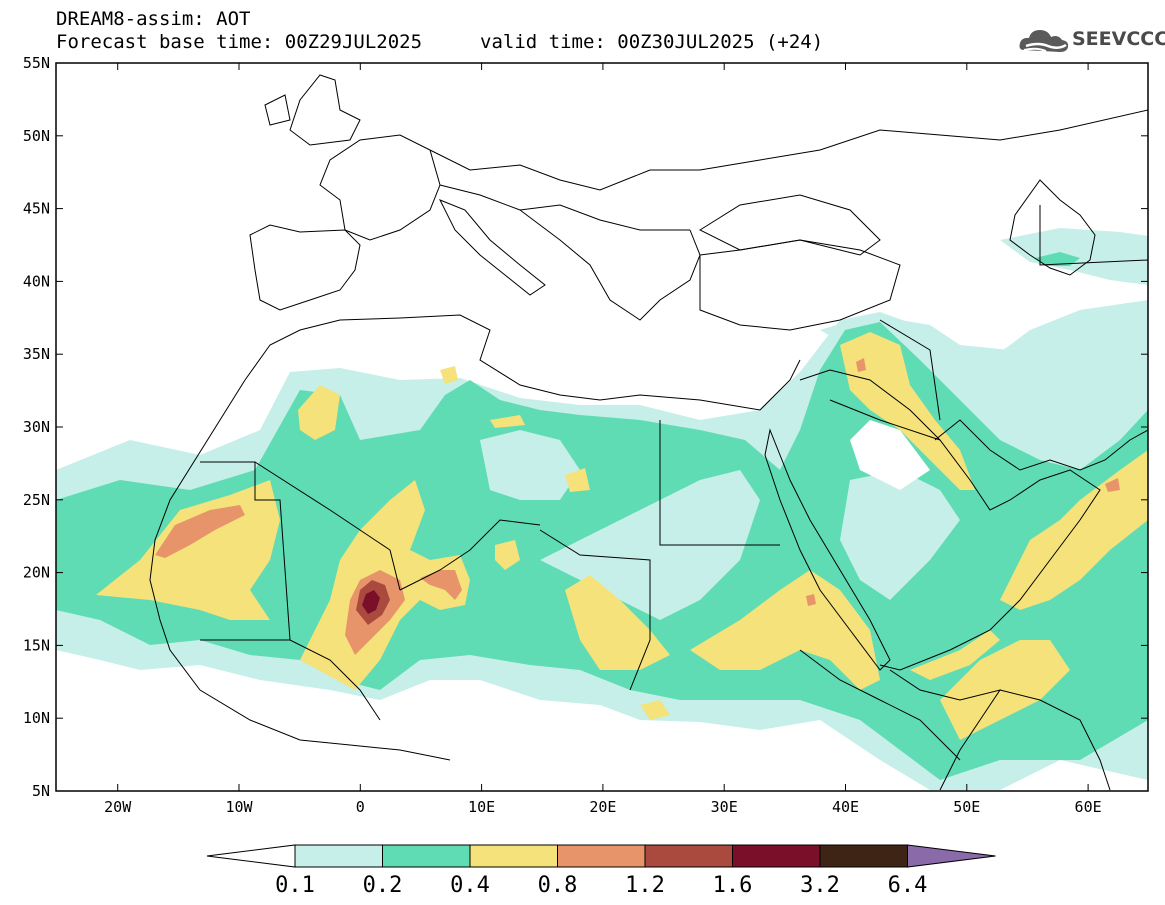 The height and width of the screenshot is (905, 1165). Describe the element at coordinates (36, 573) in the screenshot. I see `lat-label: 20N` at that location.